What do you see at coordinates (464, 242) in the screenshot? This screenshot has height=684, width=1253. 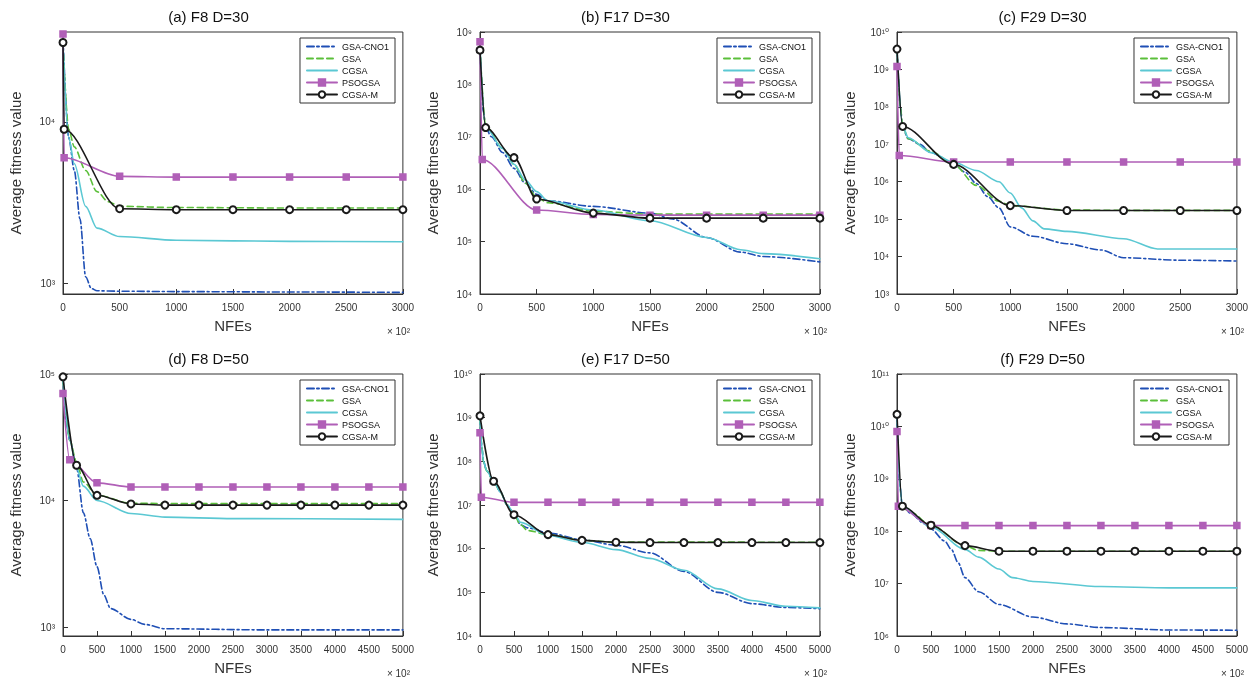 I see `y-tick-label: 10⁵` at bounding box center [464, 242].